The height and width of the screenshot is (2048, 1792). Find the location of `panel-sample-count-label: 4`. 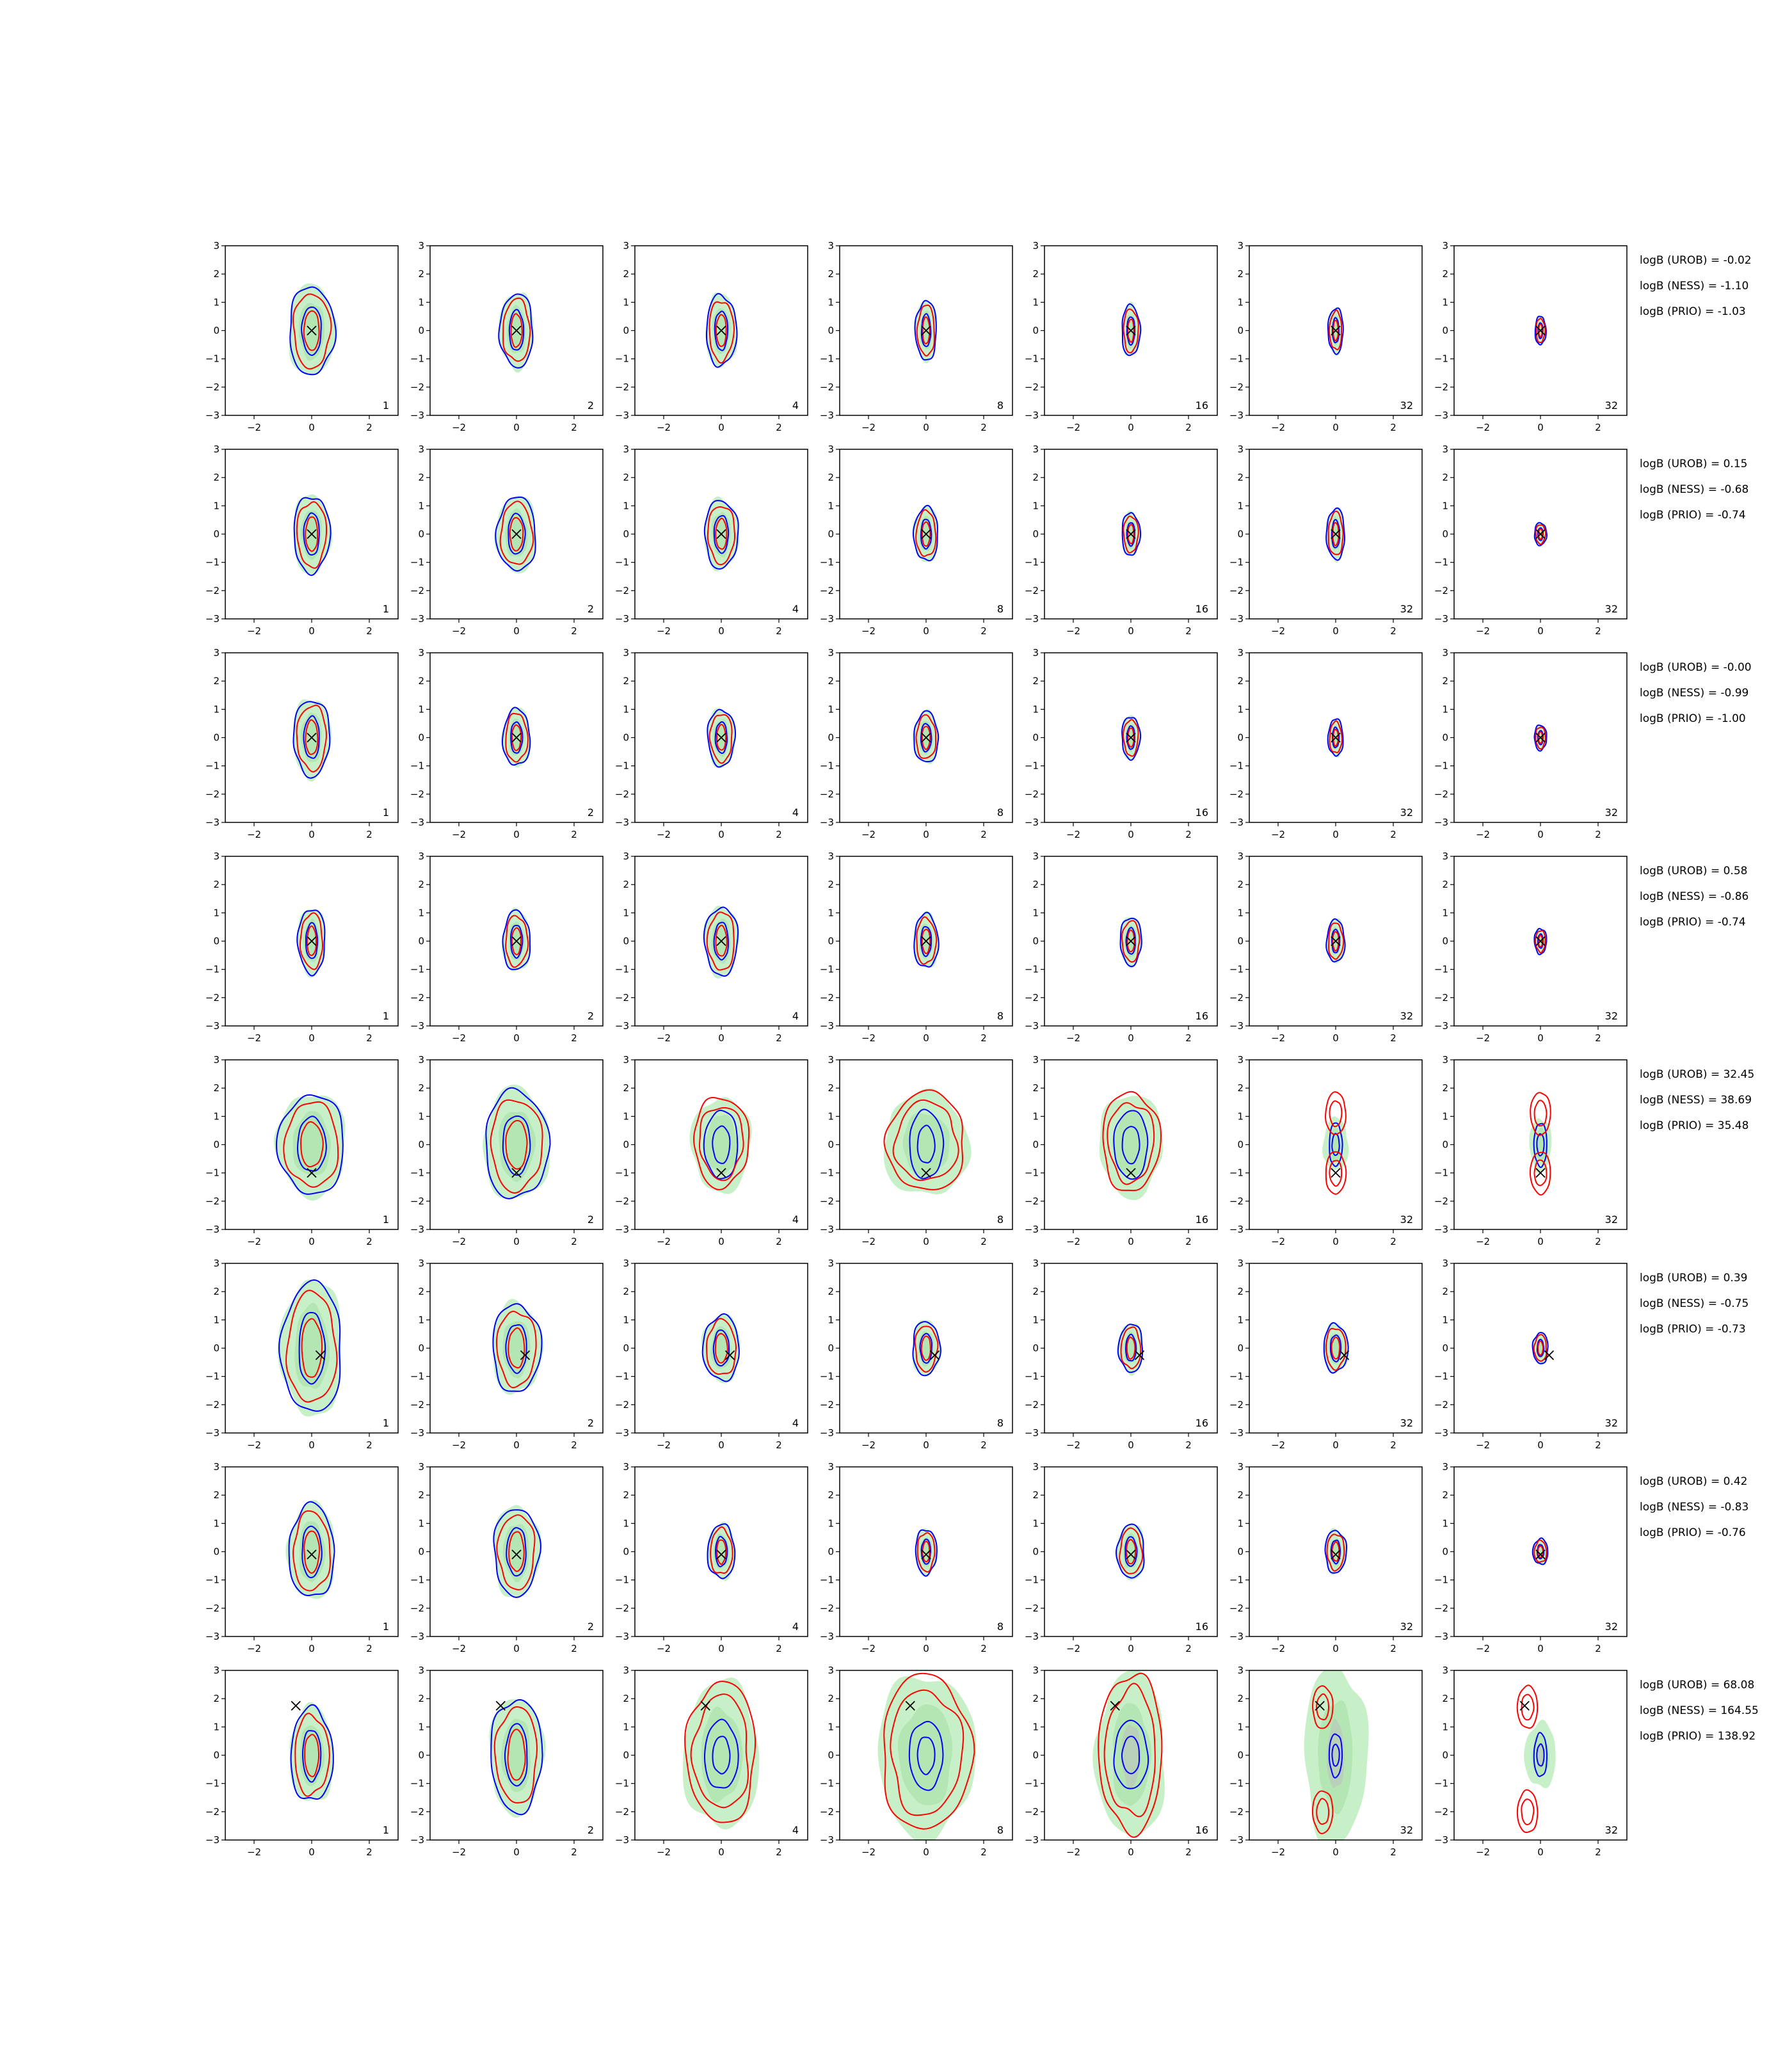

panel-sample-count-label: 4 is located at coordinates (795, 812).